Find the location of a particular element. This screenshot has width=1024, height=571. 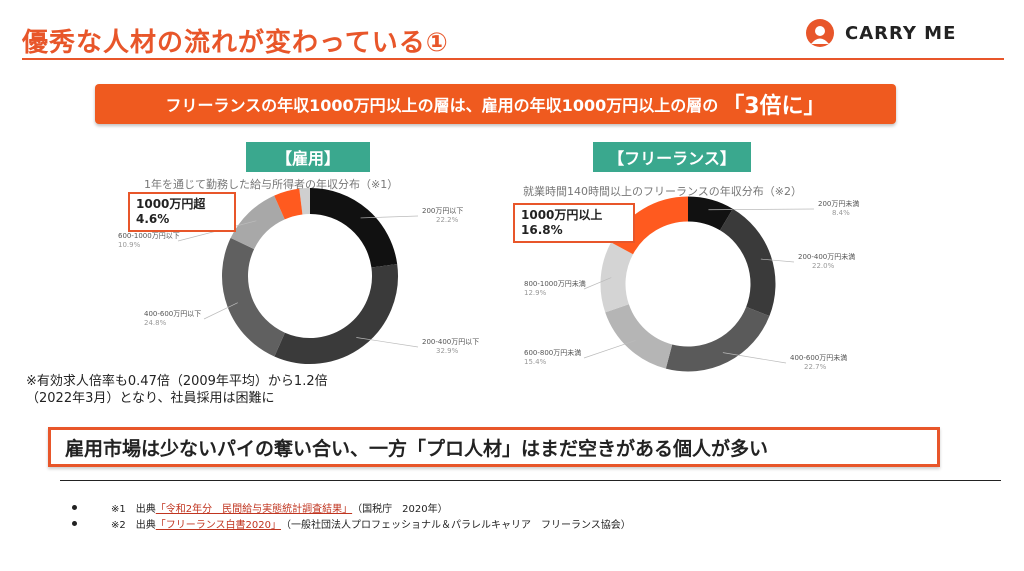

source-suffix: （一般社団法人プロフェッショナル＆パラレルキャリア フリーランス協会） is located at coordinates (456, 525).